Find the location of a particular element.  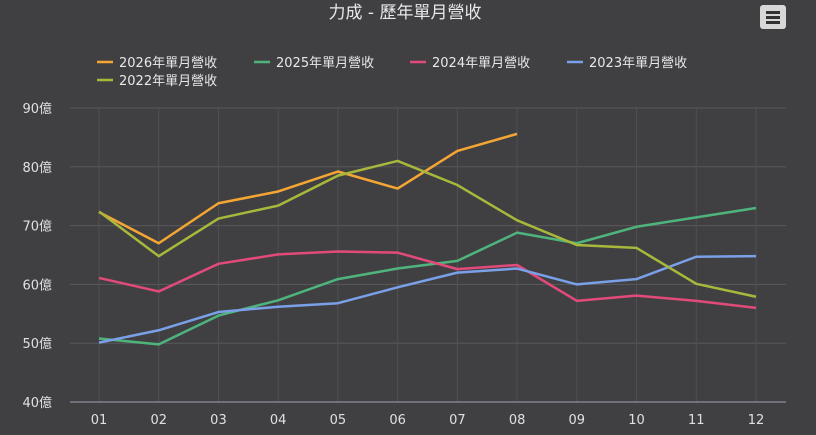

y-tick-label: 80億 is located at coordinates (37, 168).